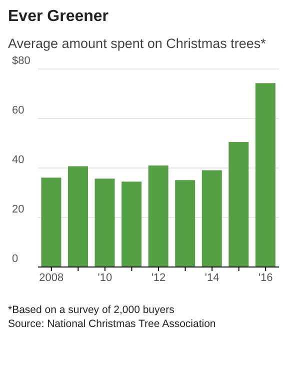 Image resolution: width=283 pixels, height=365 pixels. I want to click on source-note: Source: National Christmas Tree Association, so click(112, 324).